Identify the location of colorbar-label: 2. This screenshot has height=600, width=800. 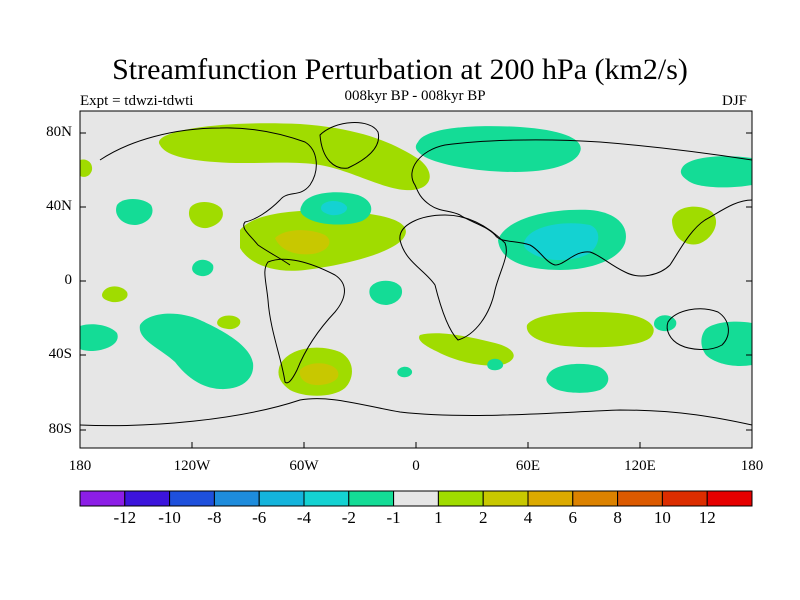
(483, 517).